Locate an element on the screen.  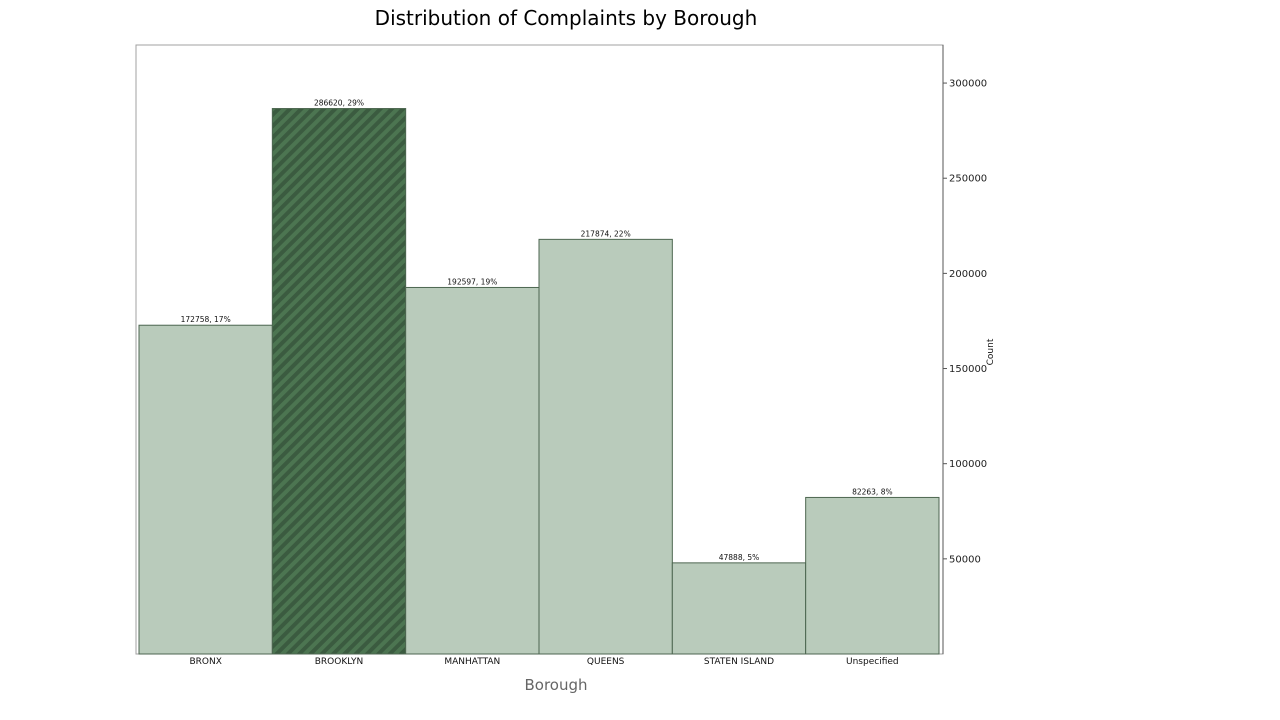
bar-queens is located at coordinates (605, 446).